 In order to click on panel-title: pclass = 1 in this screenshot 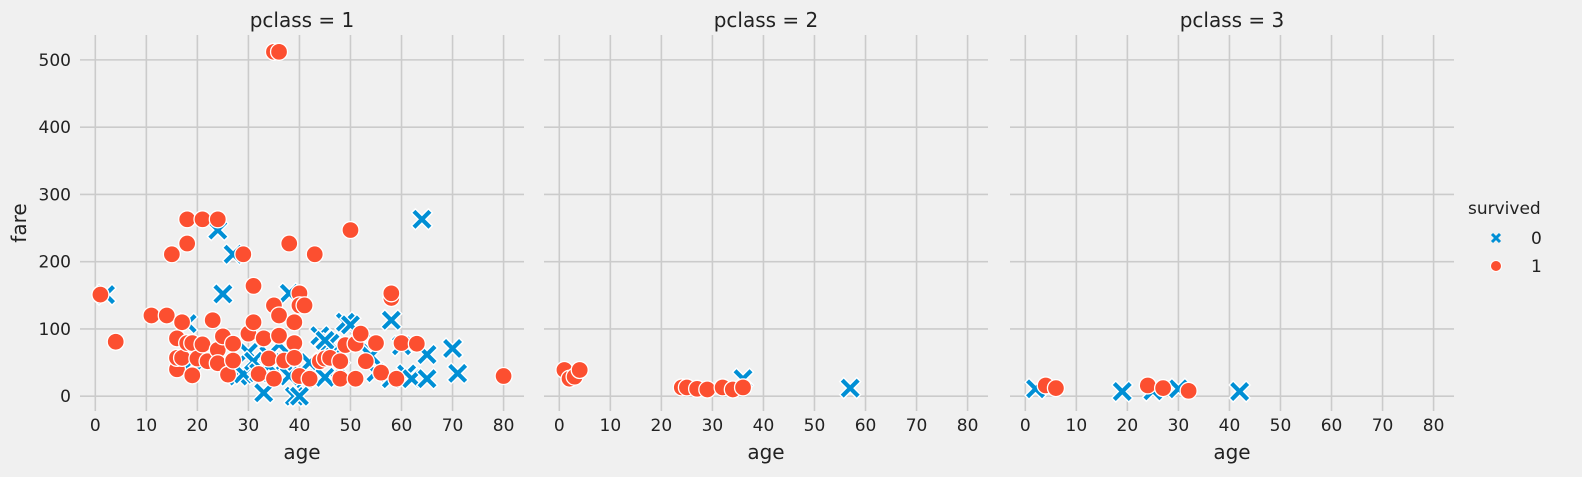, I will do `click(302, 20)`.